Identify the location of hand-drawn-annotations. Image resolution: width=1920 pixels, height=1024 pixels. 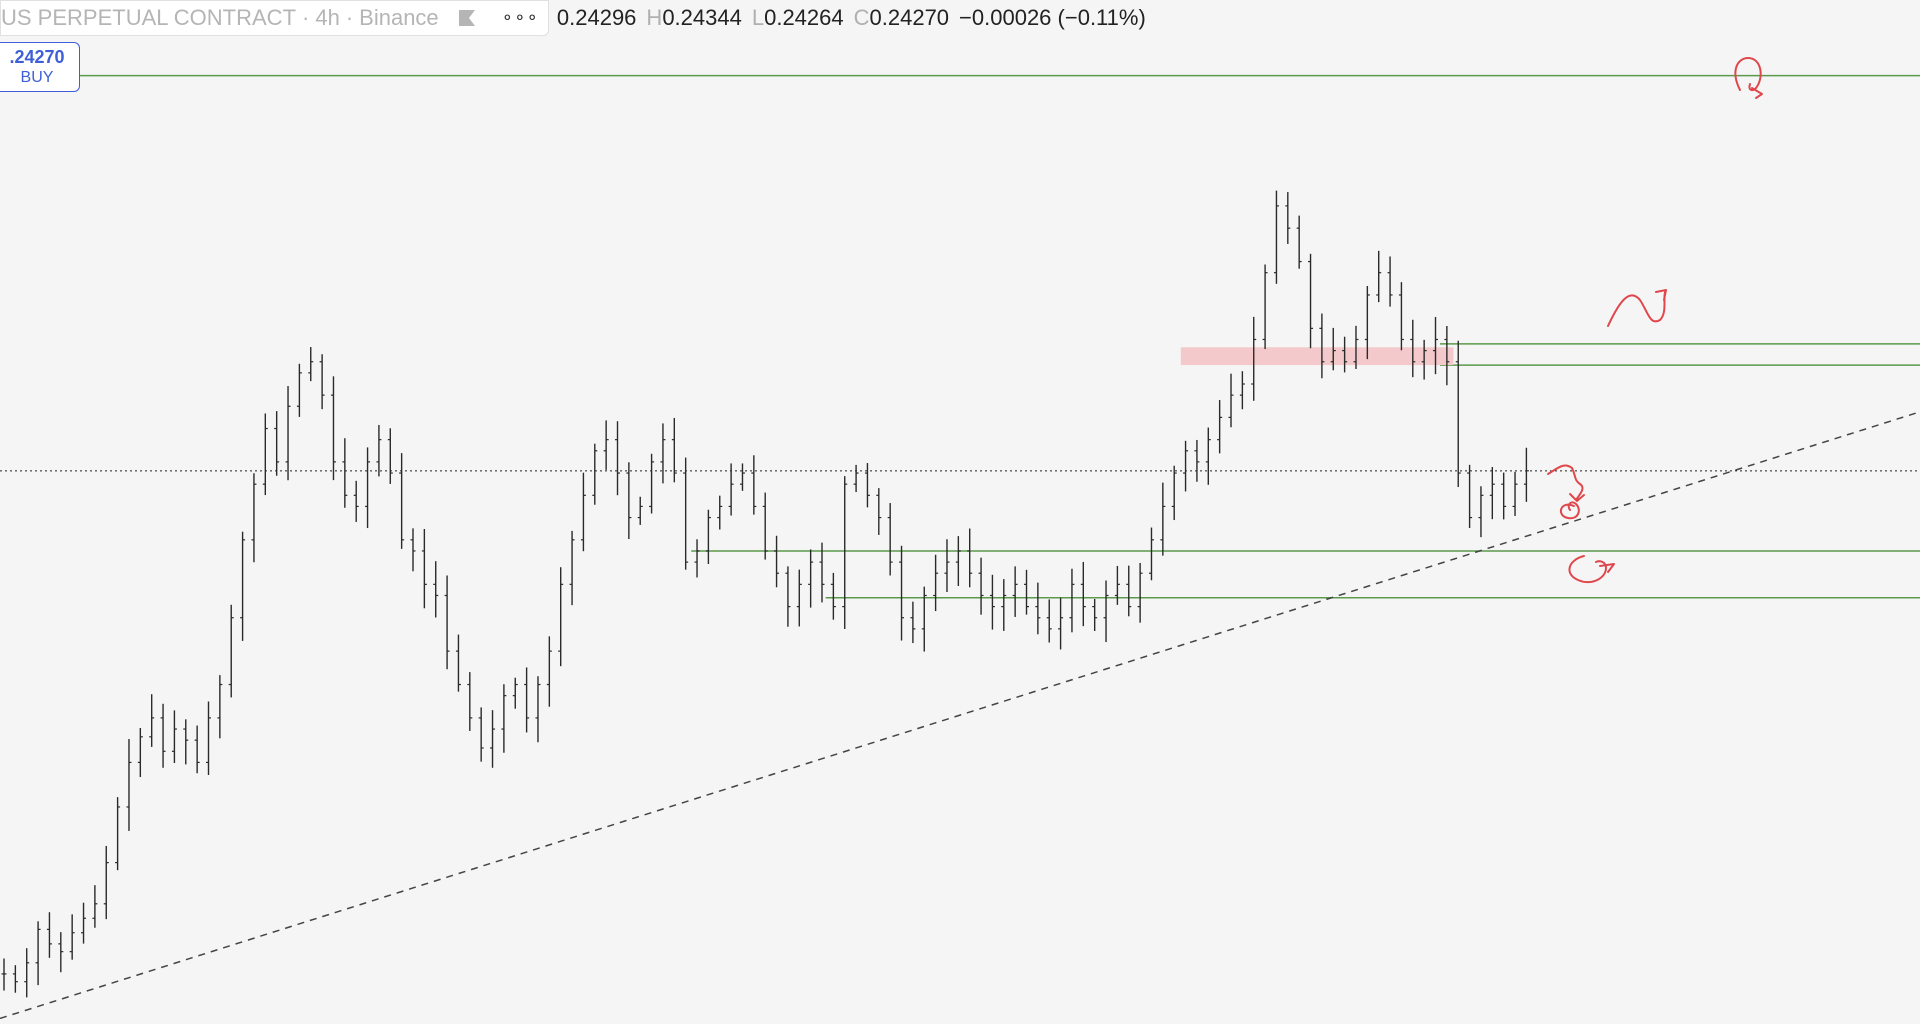
(1655, 320).